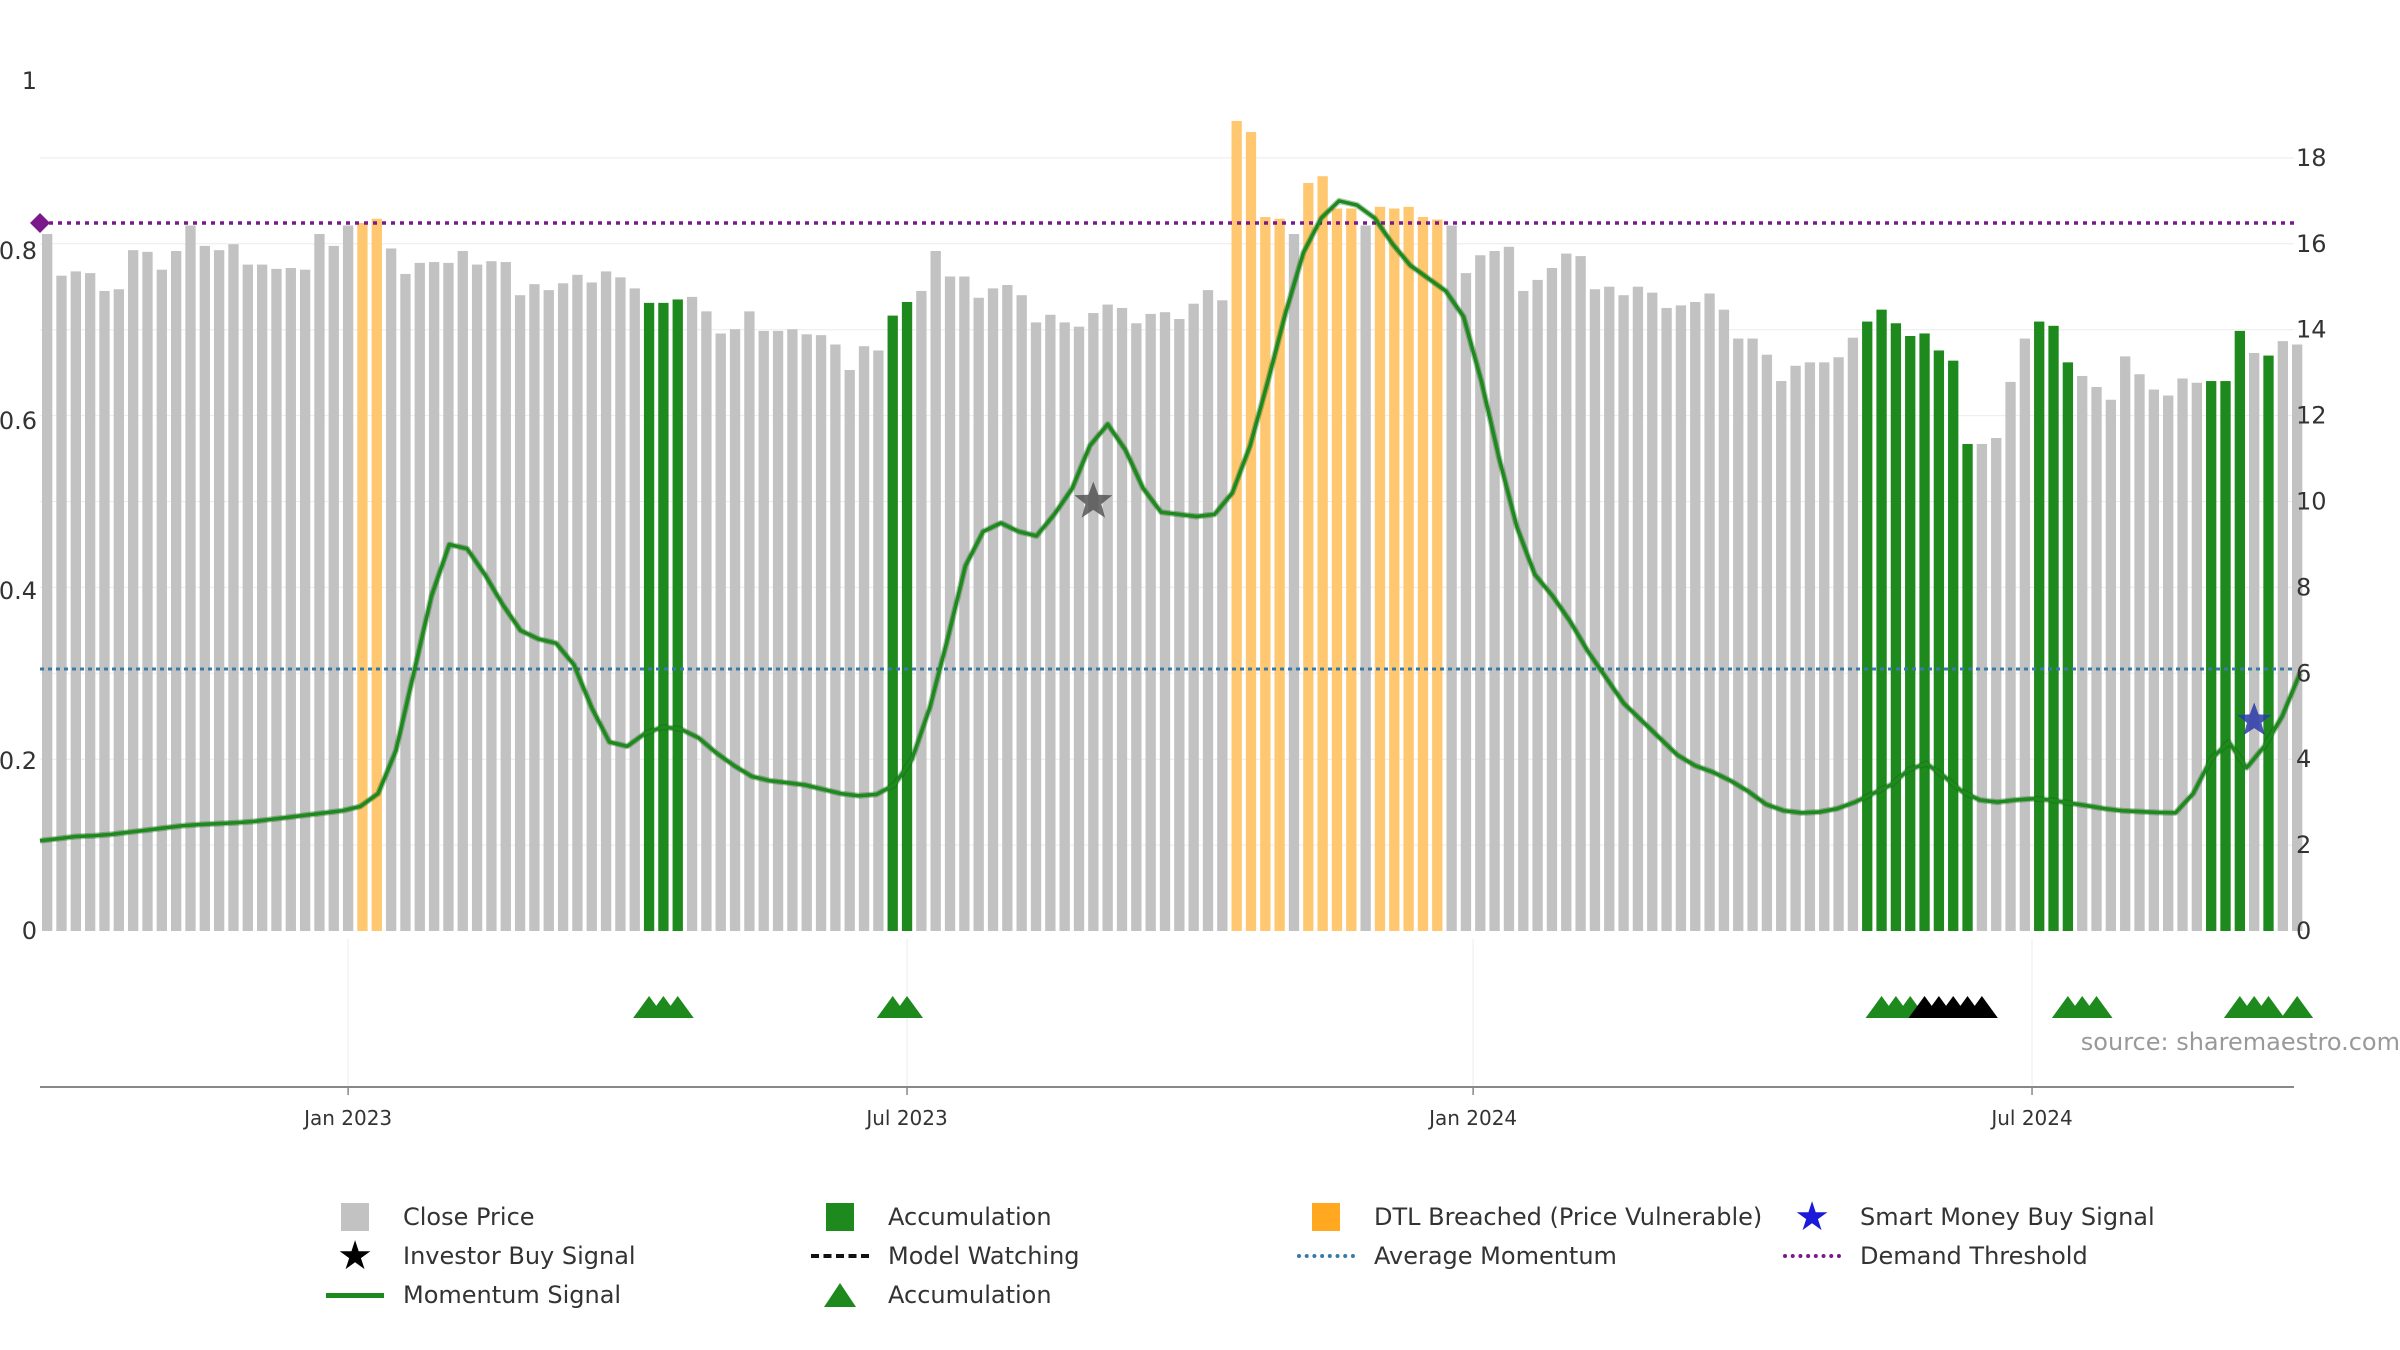  What do you see at coordinates (2311, 502) in the screenshot?
I see `right-tick-label: 10` at bounding box center [2311, 502].